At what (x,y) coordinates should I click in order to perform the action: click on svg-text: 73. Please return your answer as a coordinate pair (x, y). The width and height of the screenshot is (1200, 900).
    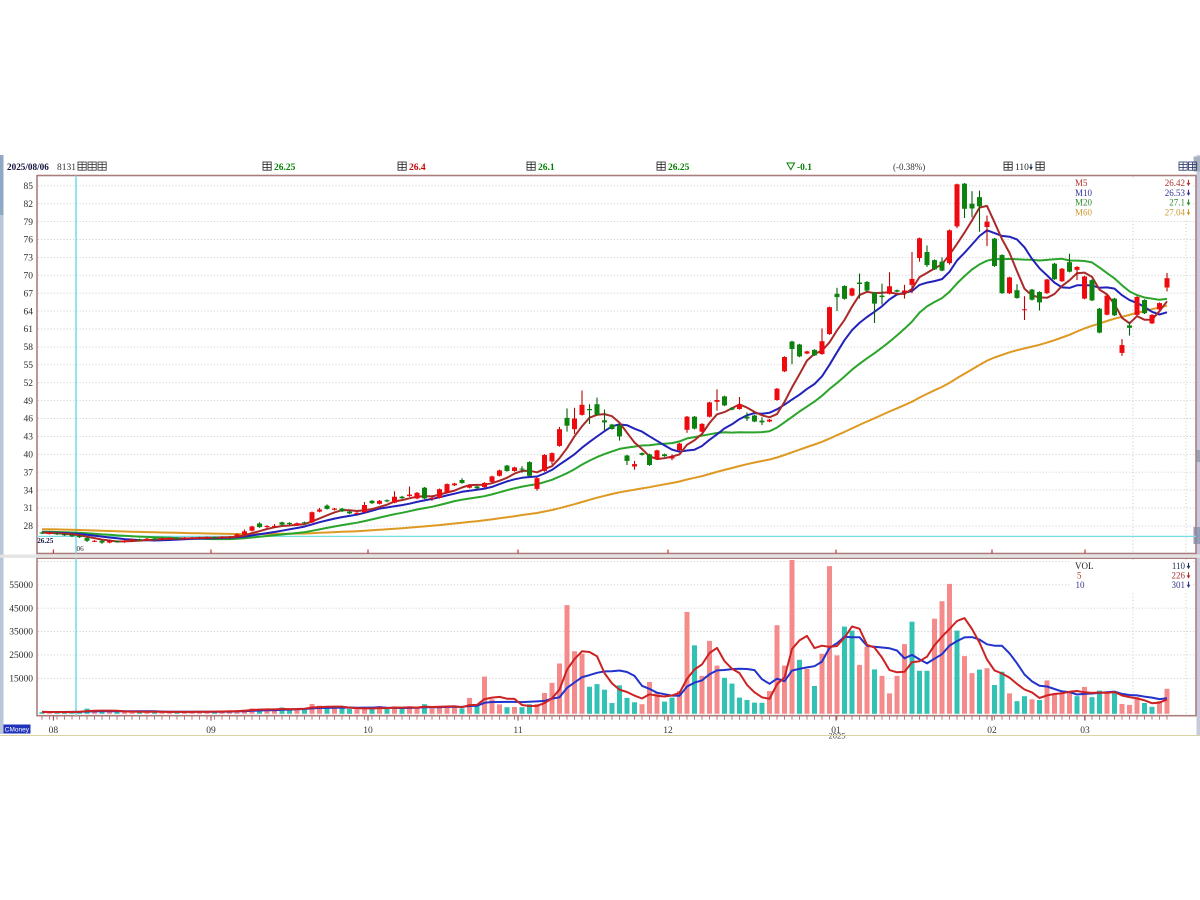
    Looking at the image, I should click on (29, 259).